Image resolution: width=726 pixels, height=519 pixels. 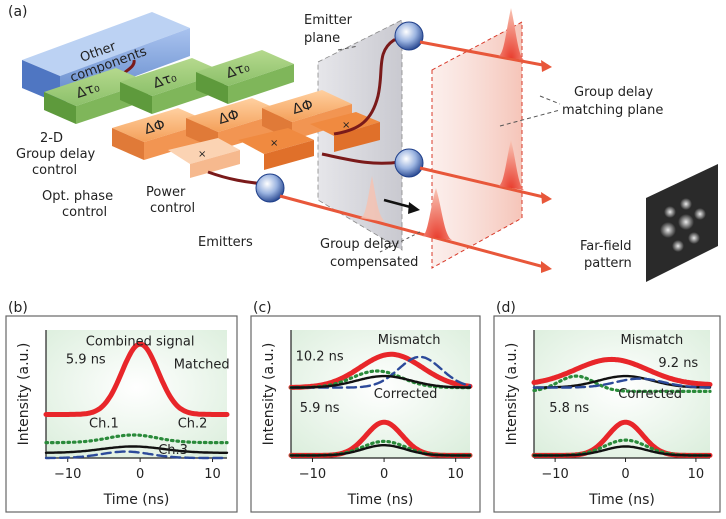 I want to click on beam-mid, so click(x=485, y=172).